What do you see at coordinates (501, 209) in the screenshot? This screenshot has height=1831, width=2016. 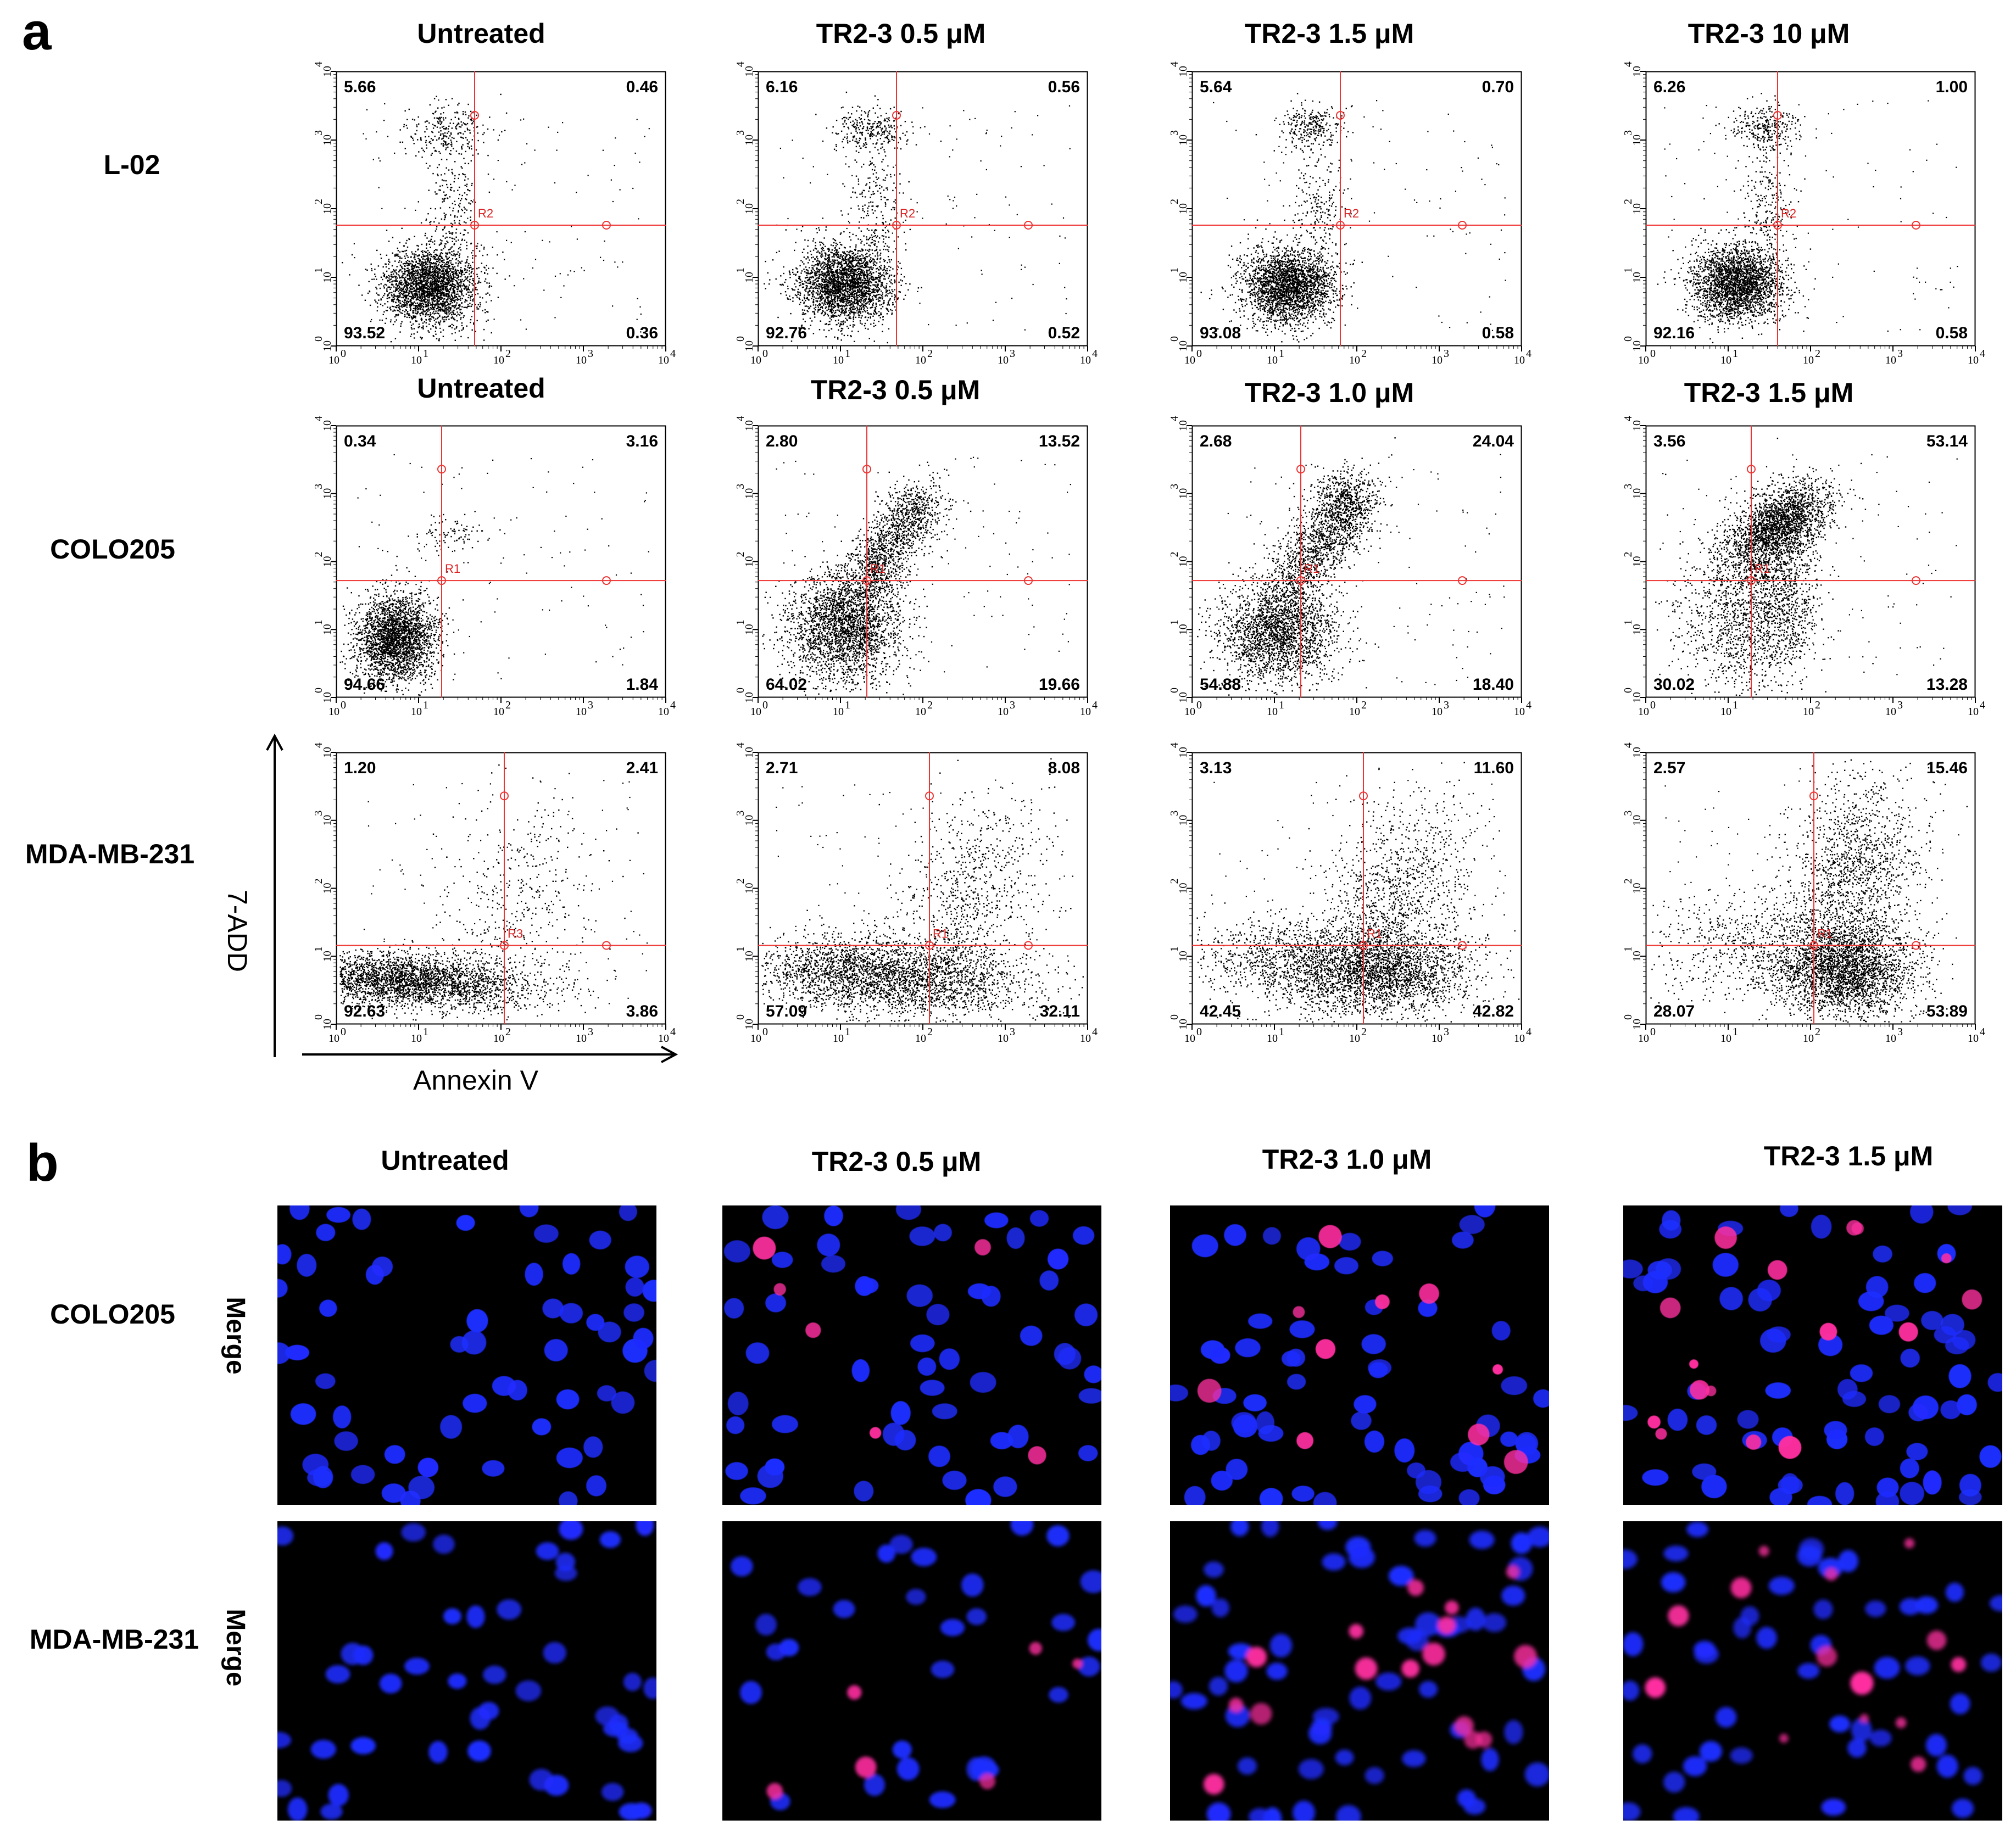 I see `plot-frame` at bounding box center [501, 209].